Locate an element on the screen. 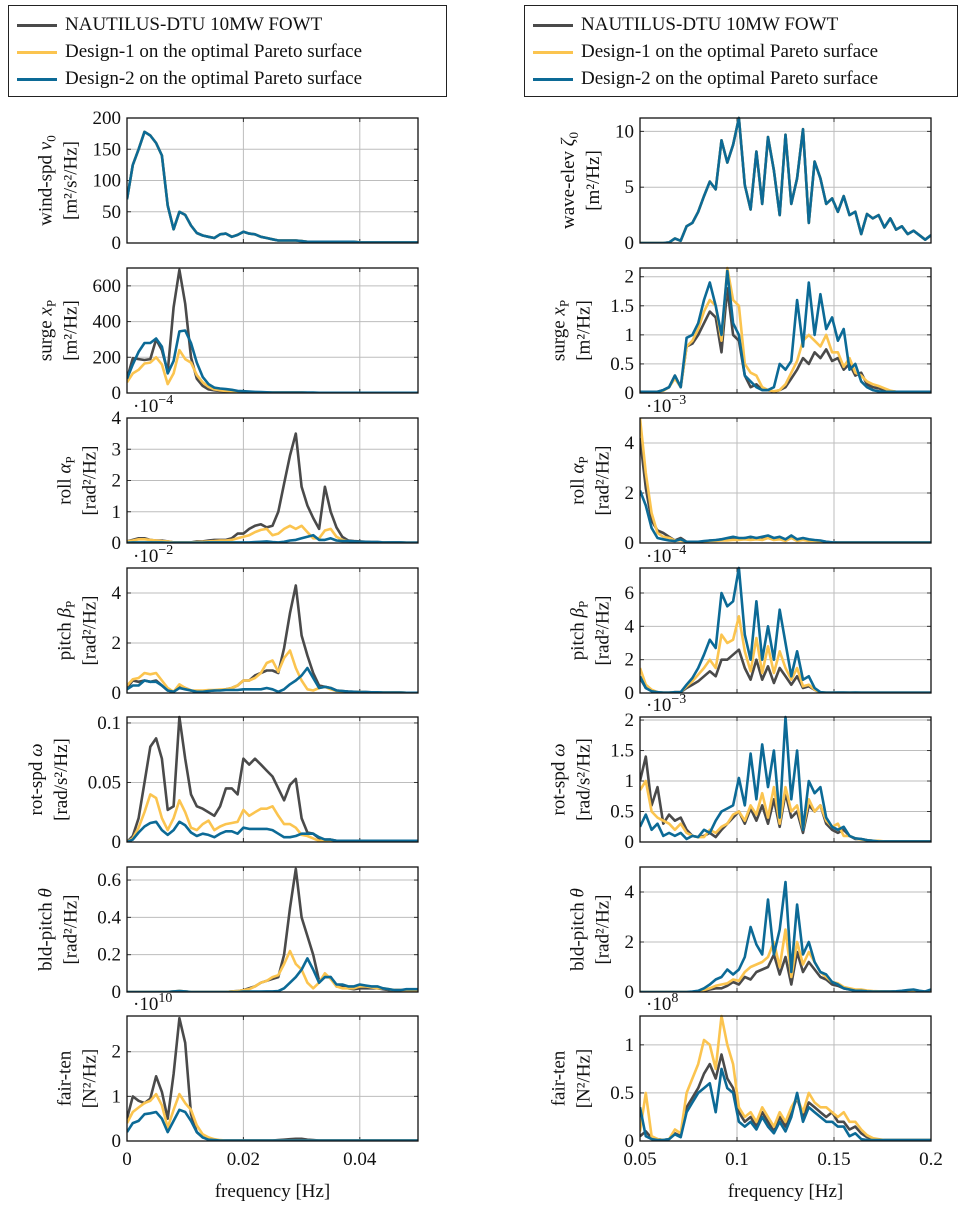 The height and width of the screenshot is (1209, 968). quantity-name: wind-spd is located at coordinates (46, 187).